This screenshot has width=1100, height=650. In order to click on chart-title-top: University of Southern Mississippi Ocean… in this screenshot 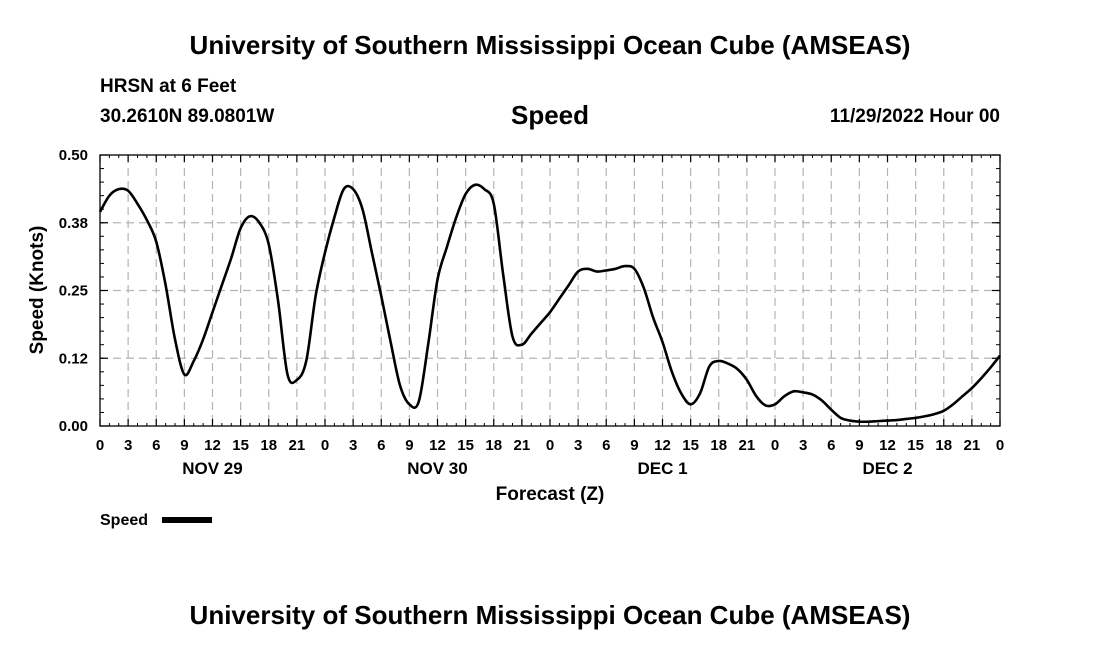, I will do `click(550, 45)`.